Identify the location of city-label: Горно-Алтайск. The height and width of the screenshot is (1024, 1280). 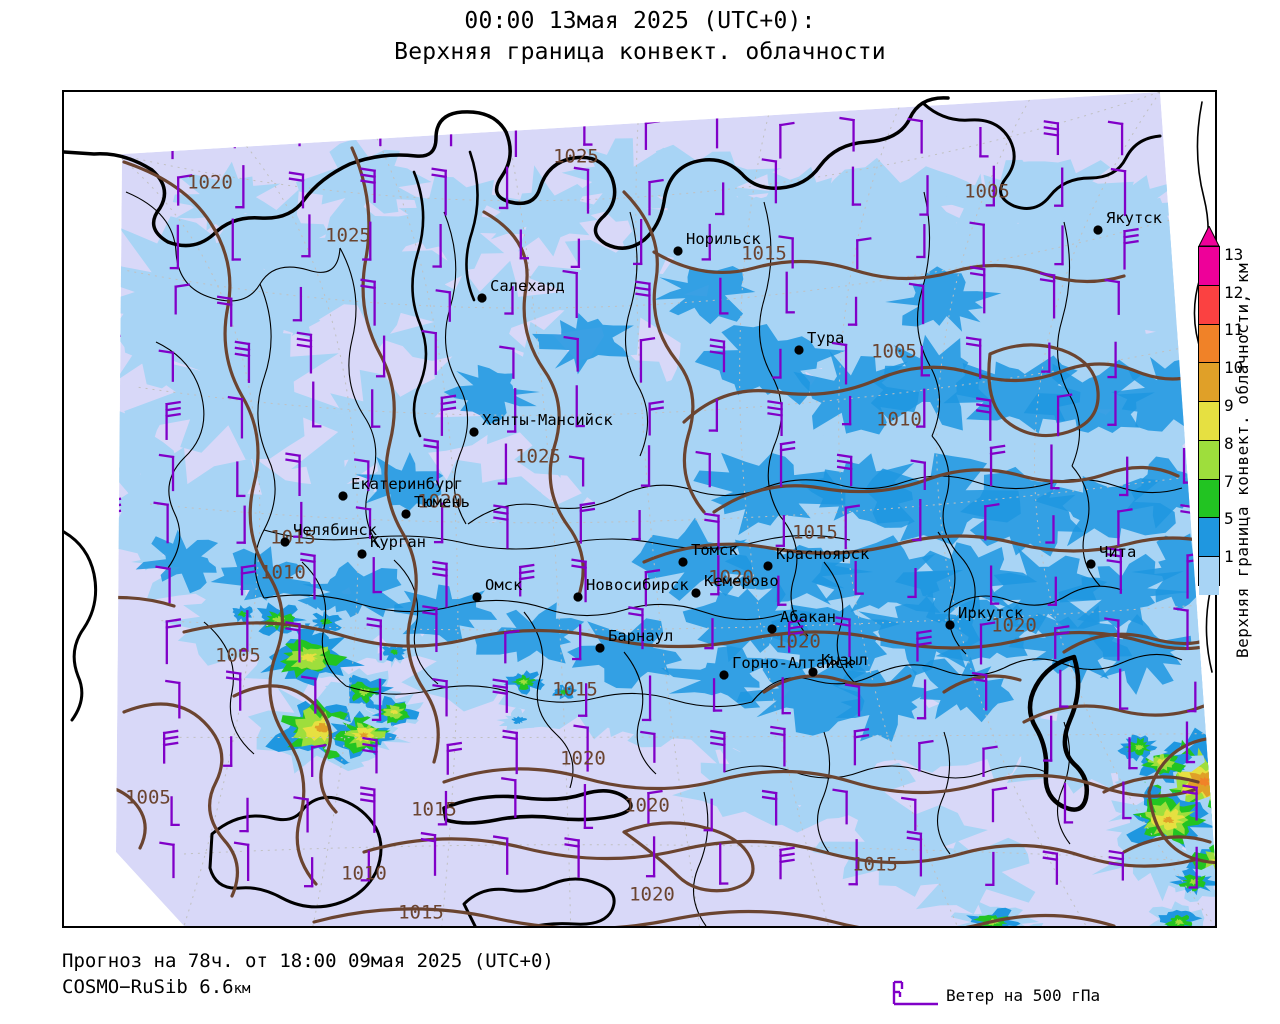
(793, 663).